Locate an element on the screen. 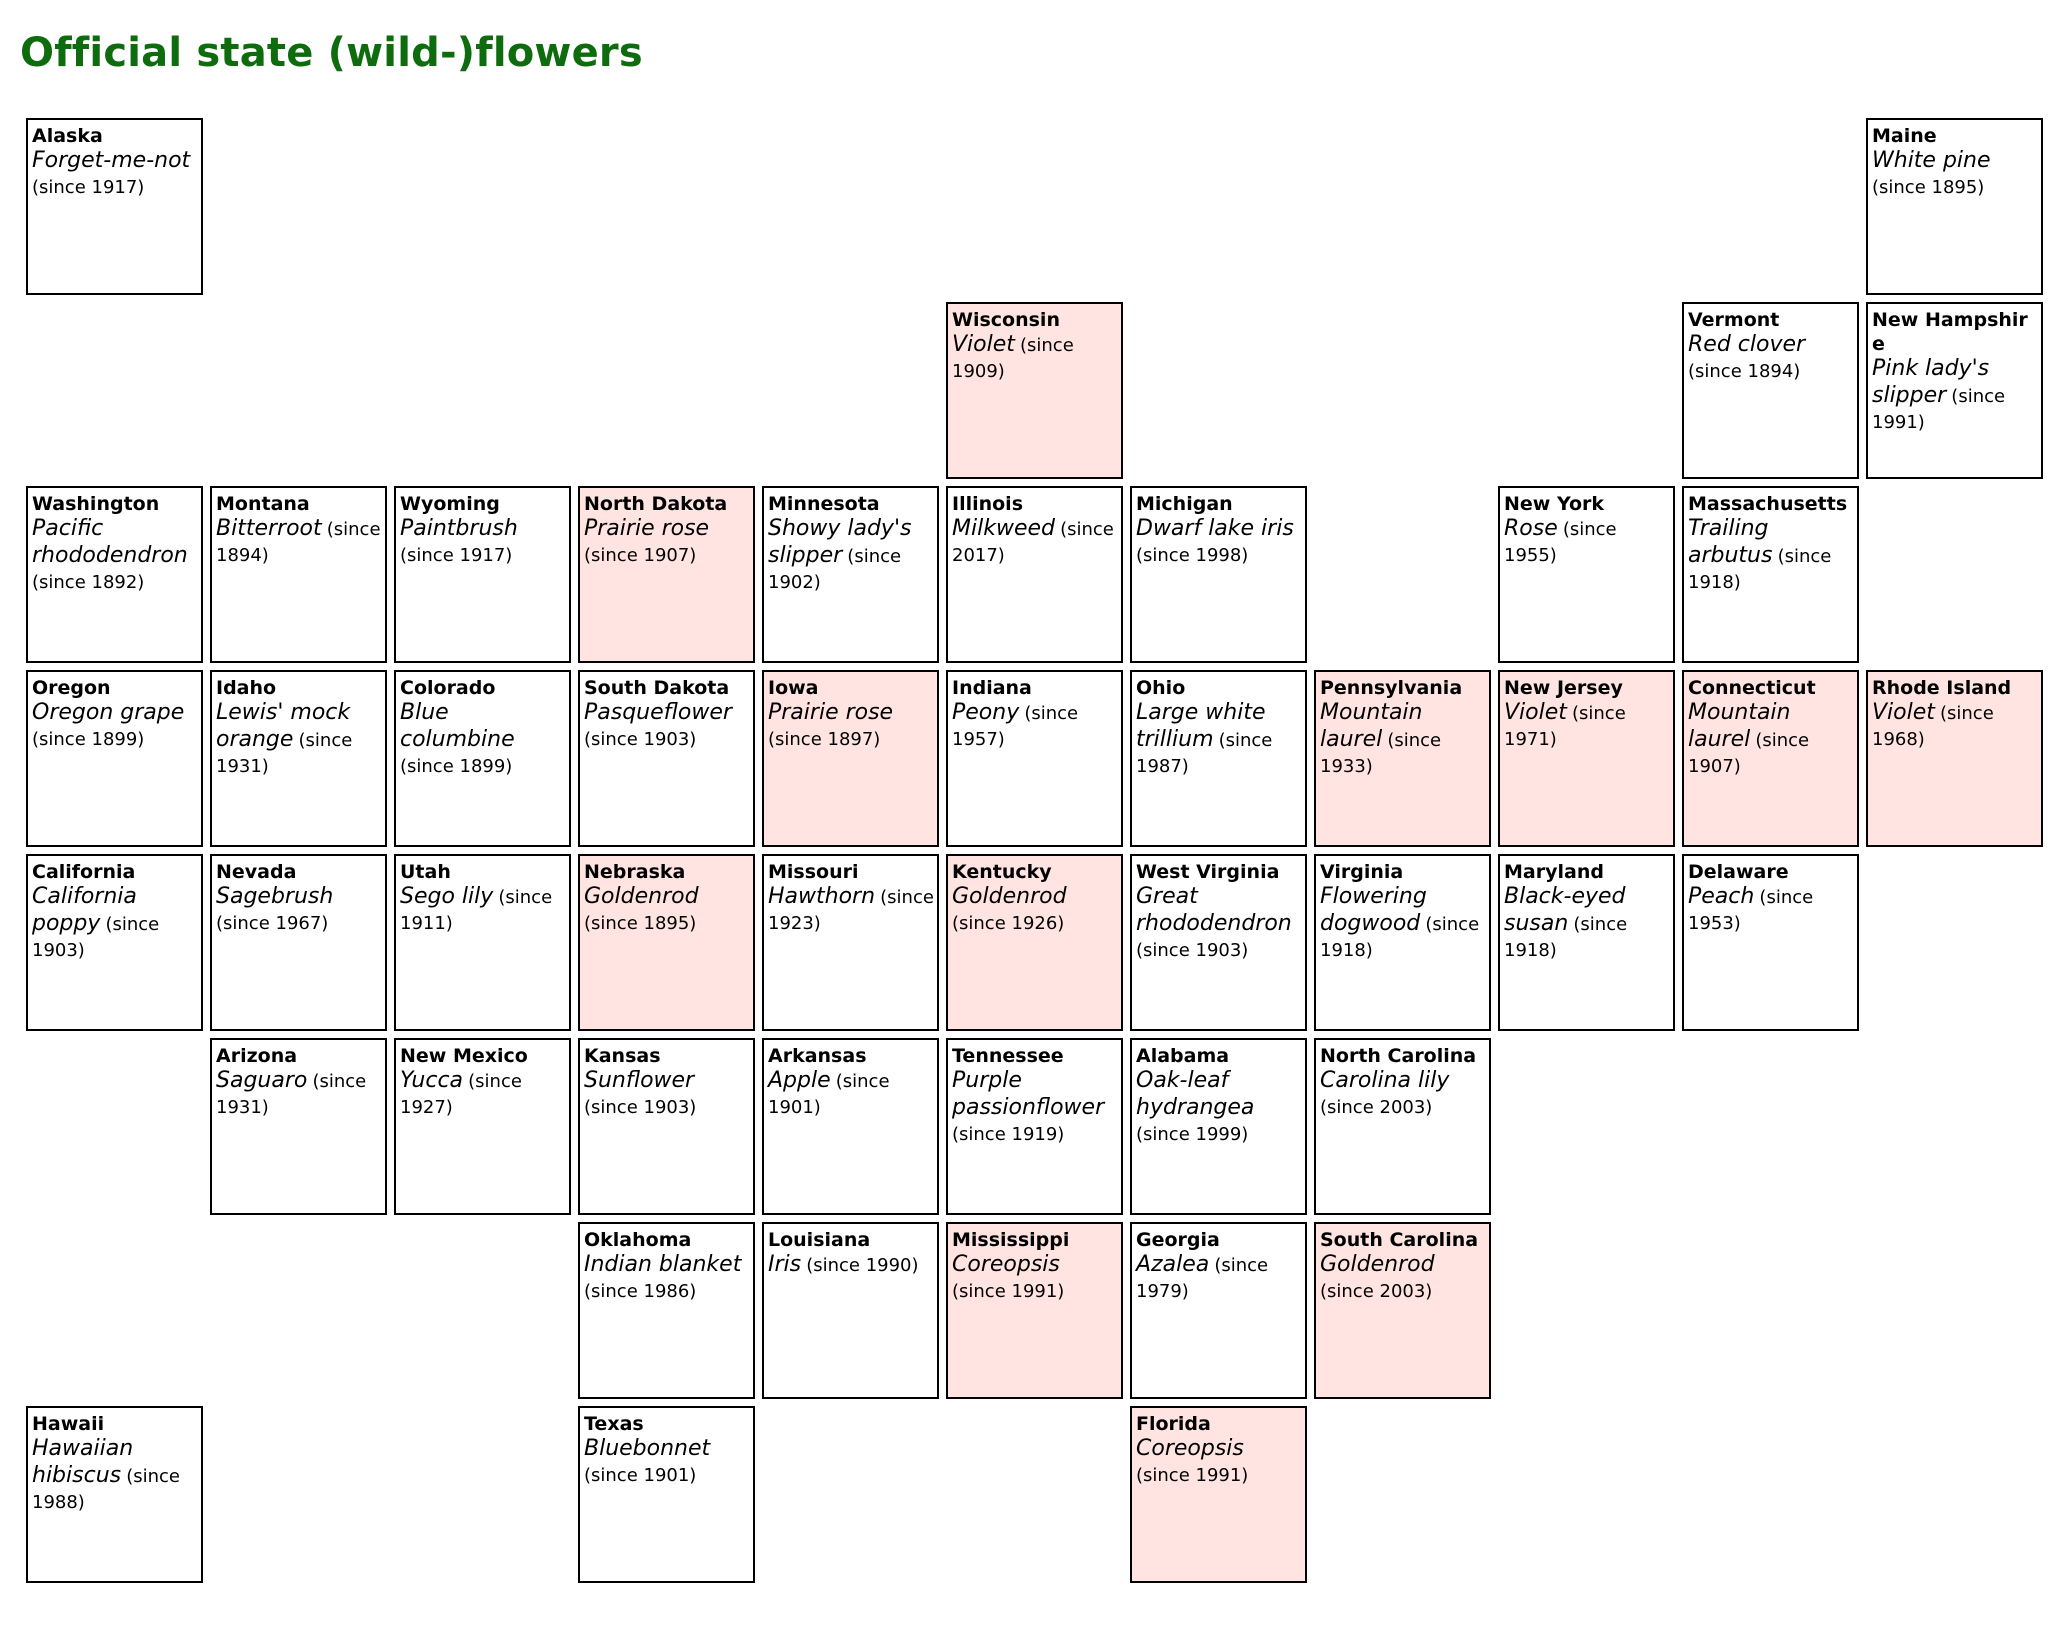  state-name: Hawaii is located at coordinates (68, 1424).